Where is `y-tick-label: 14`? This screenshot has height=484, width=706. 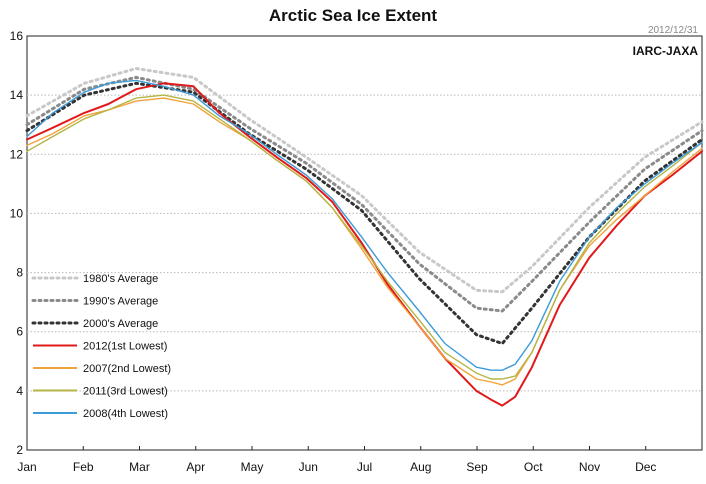 y-tick-label: 14 is located at coordinates (17, 95).